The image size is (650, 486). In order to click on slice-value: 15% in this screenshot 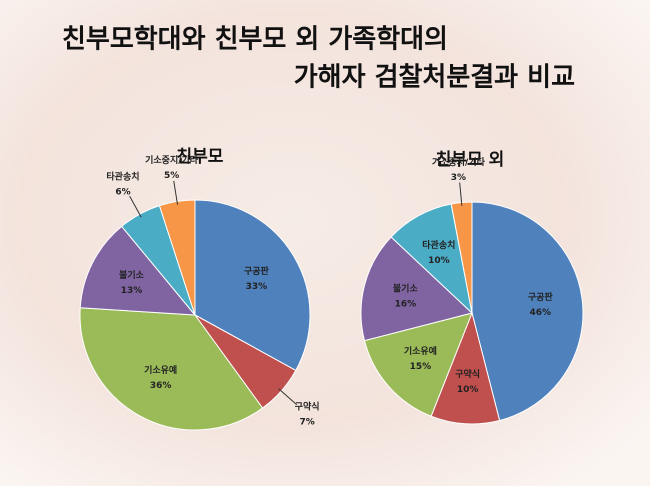, I will do `click(421, 367)`.